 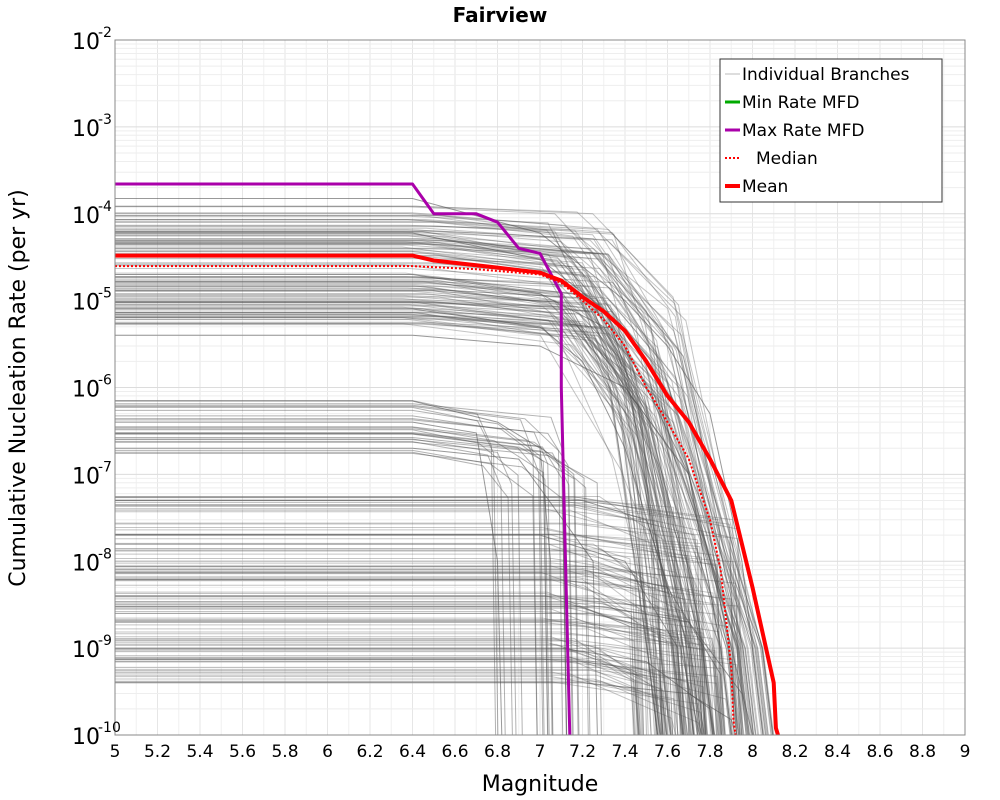 I want to click on x-tick-label: 7.2, so click(x=582, y=752).